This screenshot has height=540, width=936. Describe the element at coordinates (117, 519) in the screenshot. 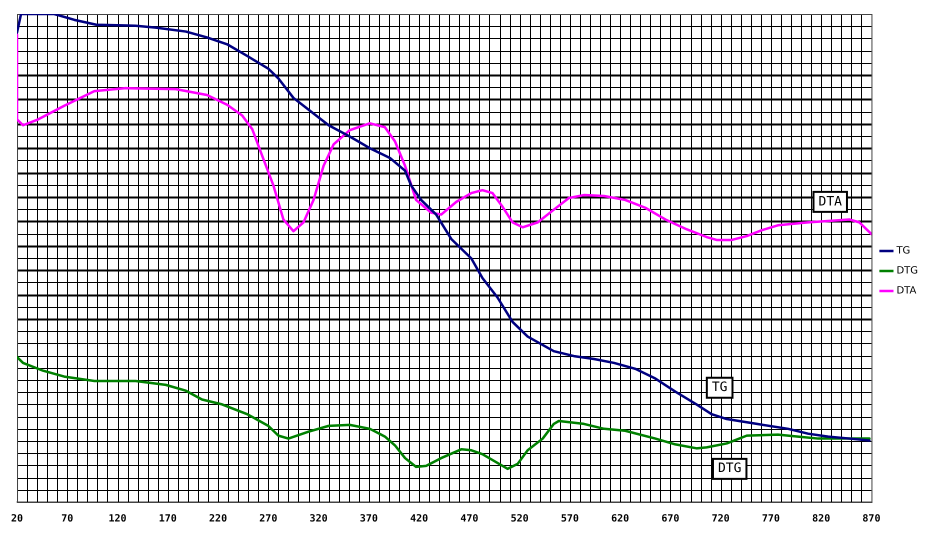

I see `x-tick-label: 120` at that location.